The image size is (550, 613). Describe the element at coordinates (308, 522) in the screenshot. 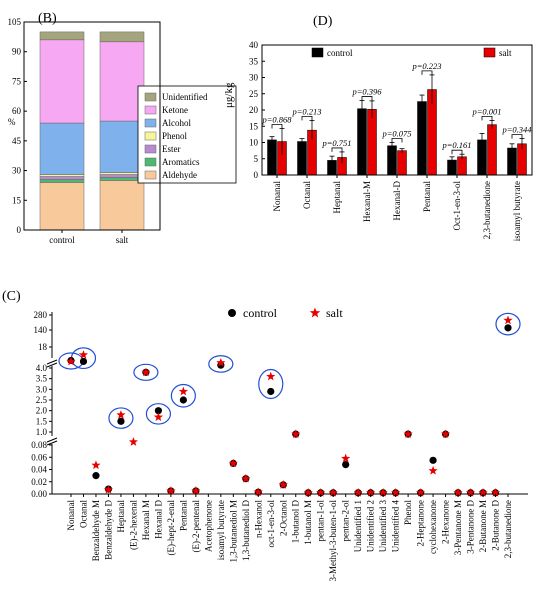

I see `panel-c-x-tick-label: 1-butanol M` at that location.